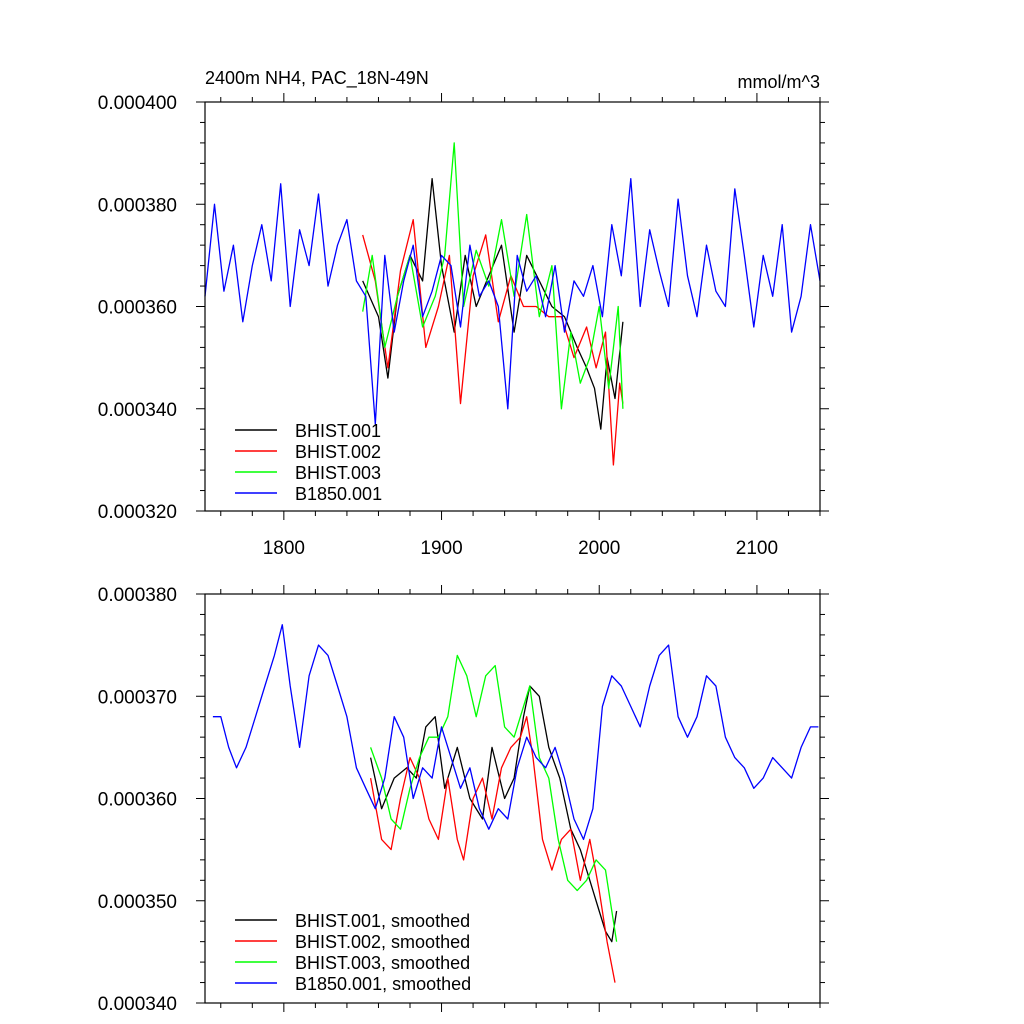  What do you see at coordinates (338, 452) in the screenshot?
I see `legend-label: BHIST.002` at bounding box center [338, 452].